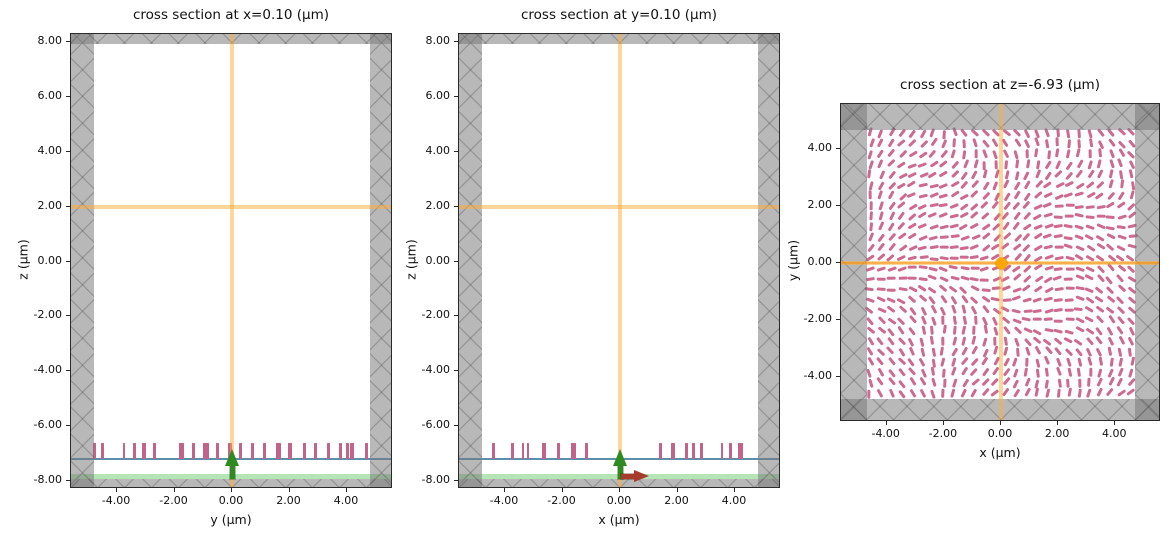 The width and height of the screenshot is (1169, 541). What do you see at coordinates (346, 500) in the screenshot?
I see `x-tick-label: 4.00` at bounding box center [346, 500].